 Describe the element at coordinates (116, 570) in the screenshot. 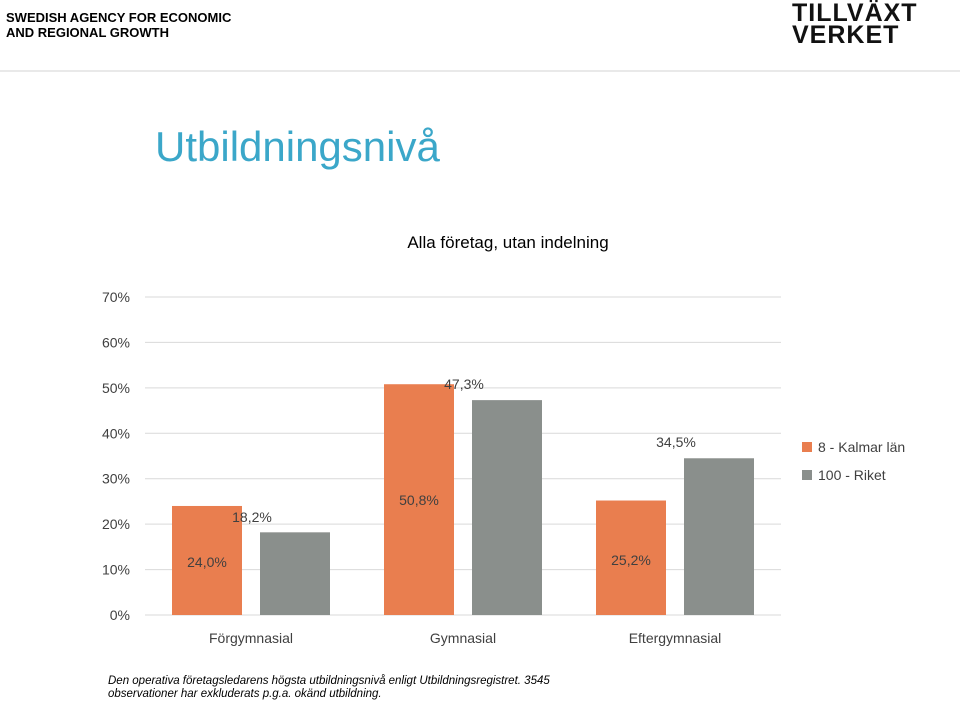

I see `y-tick-label: 10%` at that location.